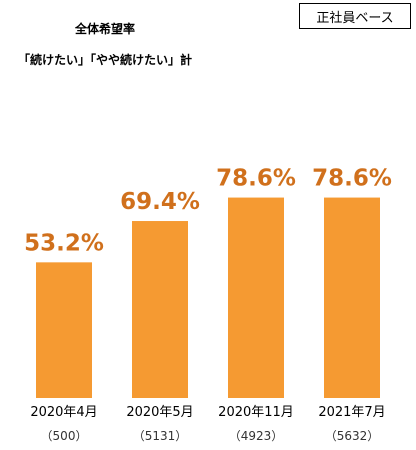 The height and width of the screenshot is (450, 416). I want to click on sample-size-label-1: （500）, so click(64, 436).